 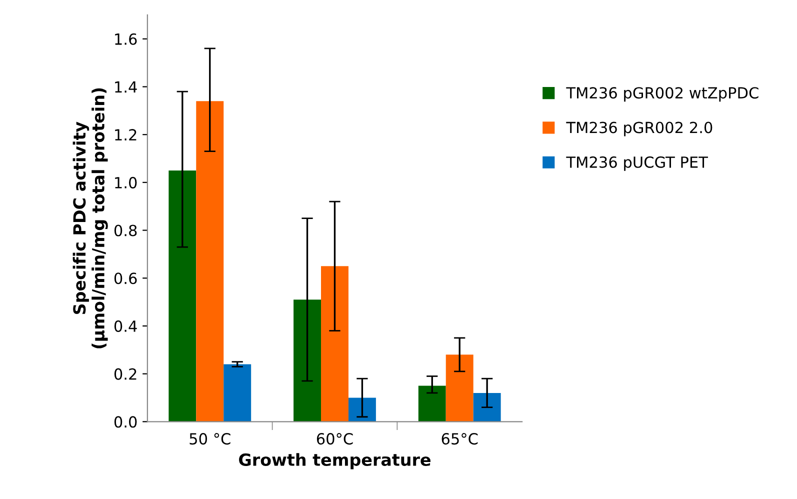 I want to click on y-tick-label: 0.8, so click(x=125, y=230).